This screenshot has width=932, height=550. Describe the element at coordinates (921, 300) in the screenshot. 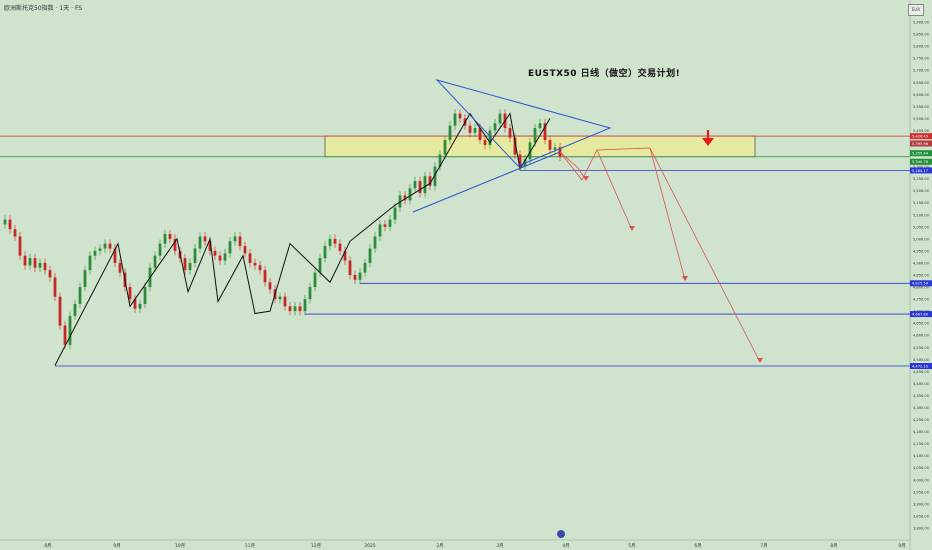

I see `y-tick-label: 4,750.00` at that location.